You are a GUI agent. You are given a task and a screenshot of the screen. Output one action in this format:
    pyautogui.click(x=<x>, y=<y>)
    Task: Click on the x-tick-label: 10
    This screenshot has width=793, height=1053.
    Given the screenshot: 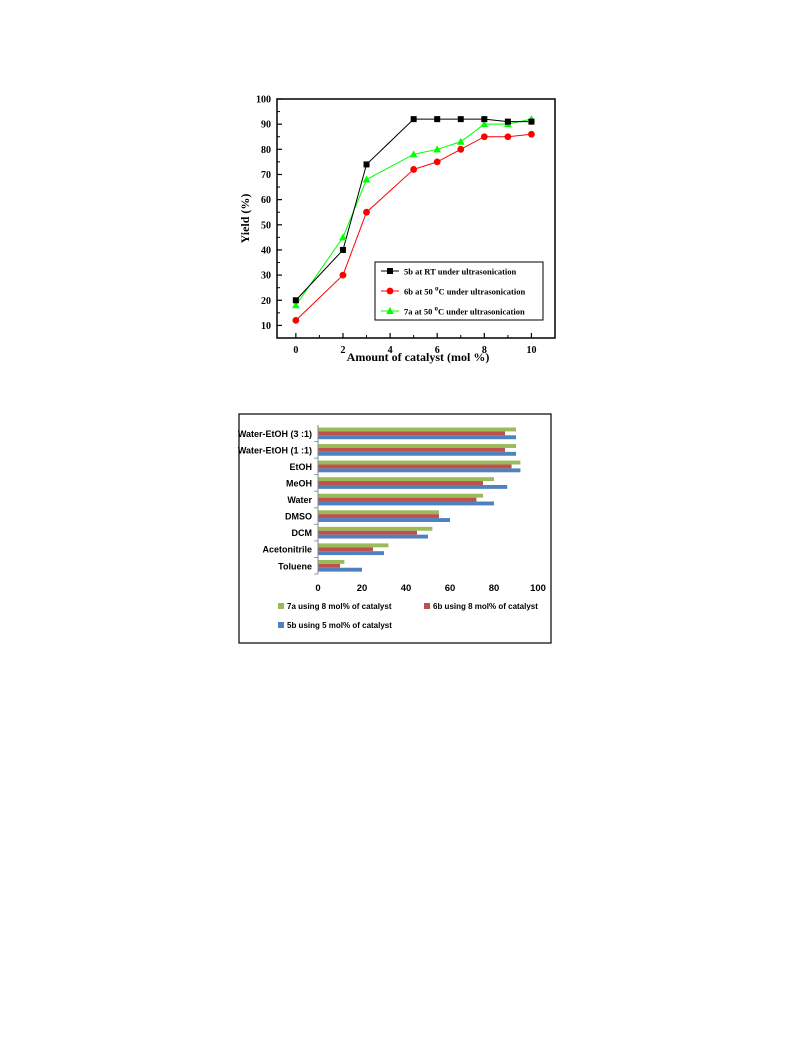 What is the action you would take?
    pyautogui.click(x=531, y=350)
    